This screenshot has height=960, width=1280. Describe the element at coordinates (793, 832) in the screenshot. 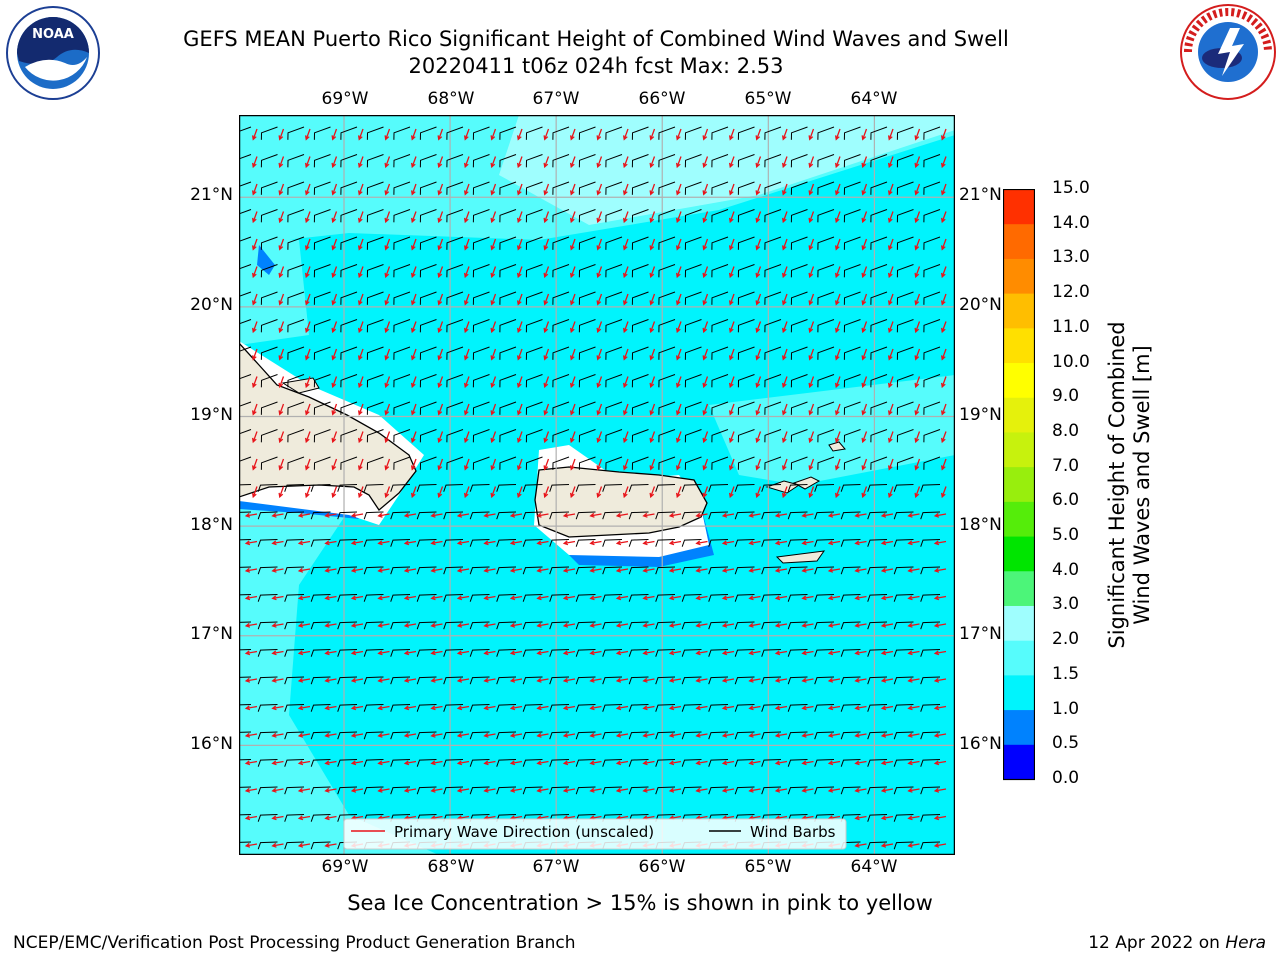

I see `legend-barb-label: Wind Barbs` at that location.